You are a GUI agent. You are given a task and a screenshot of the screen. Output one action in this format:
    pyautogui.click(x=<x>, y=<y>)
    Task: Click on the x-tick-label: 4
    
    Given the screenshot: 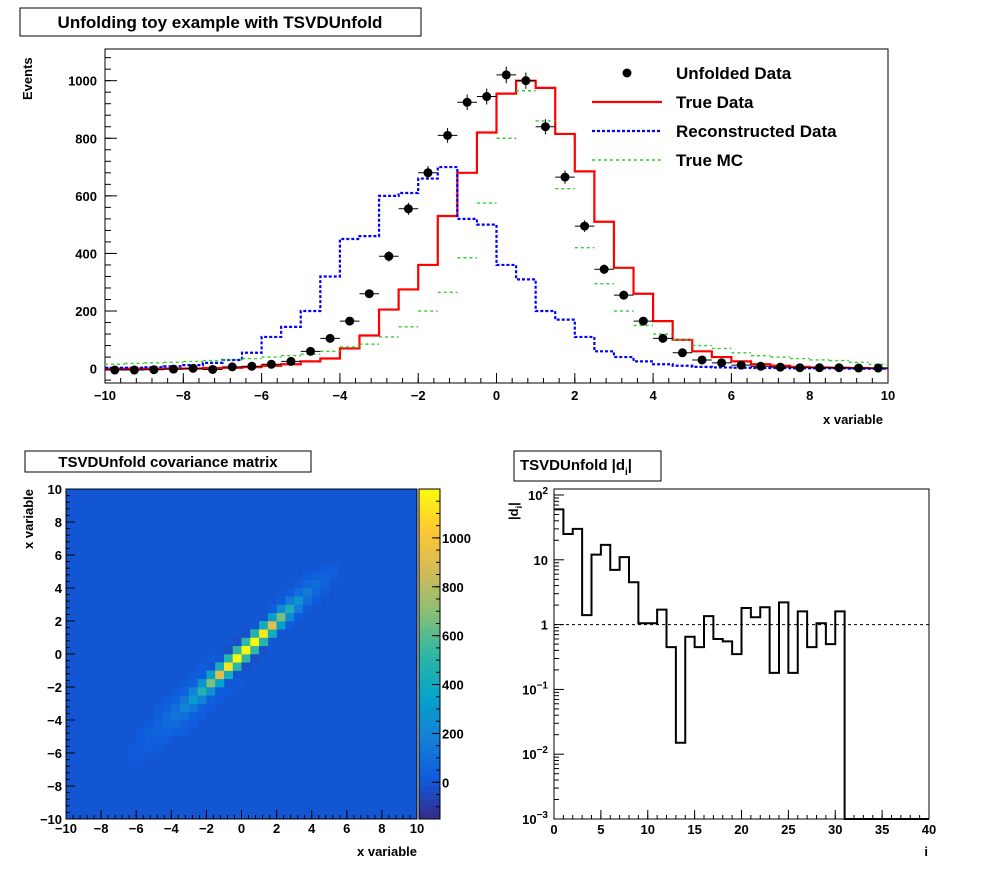 What is the action you would take?
    pyautogui.click(x=653, y=395)
    